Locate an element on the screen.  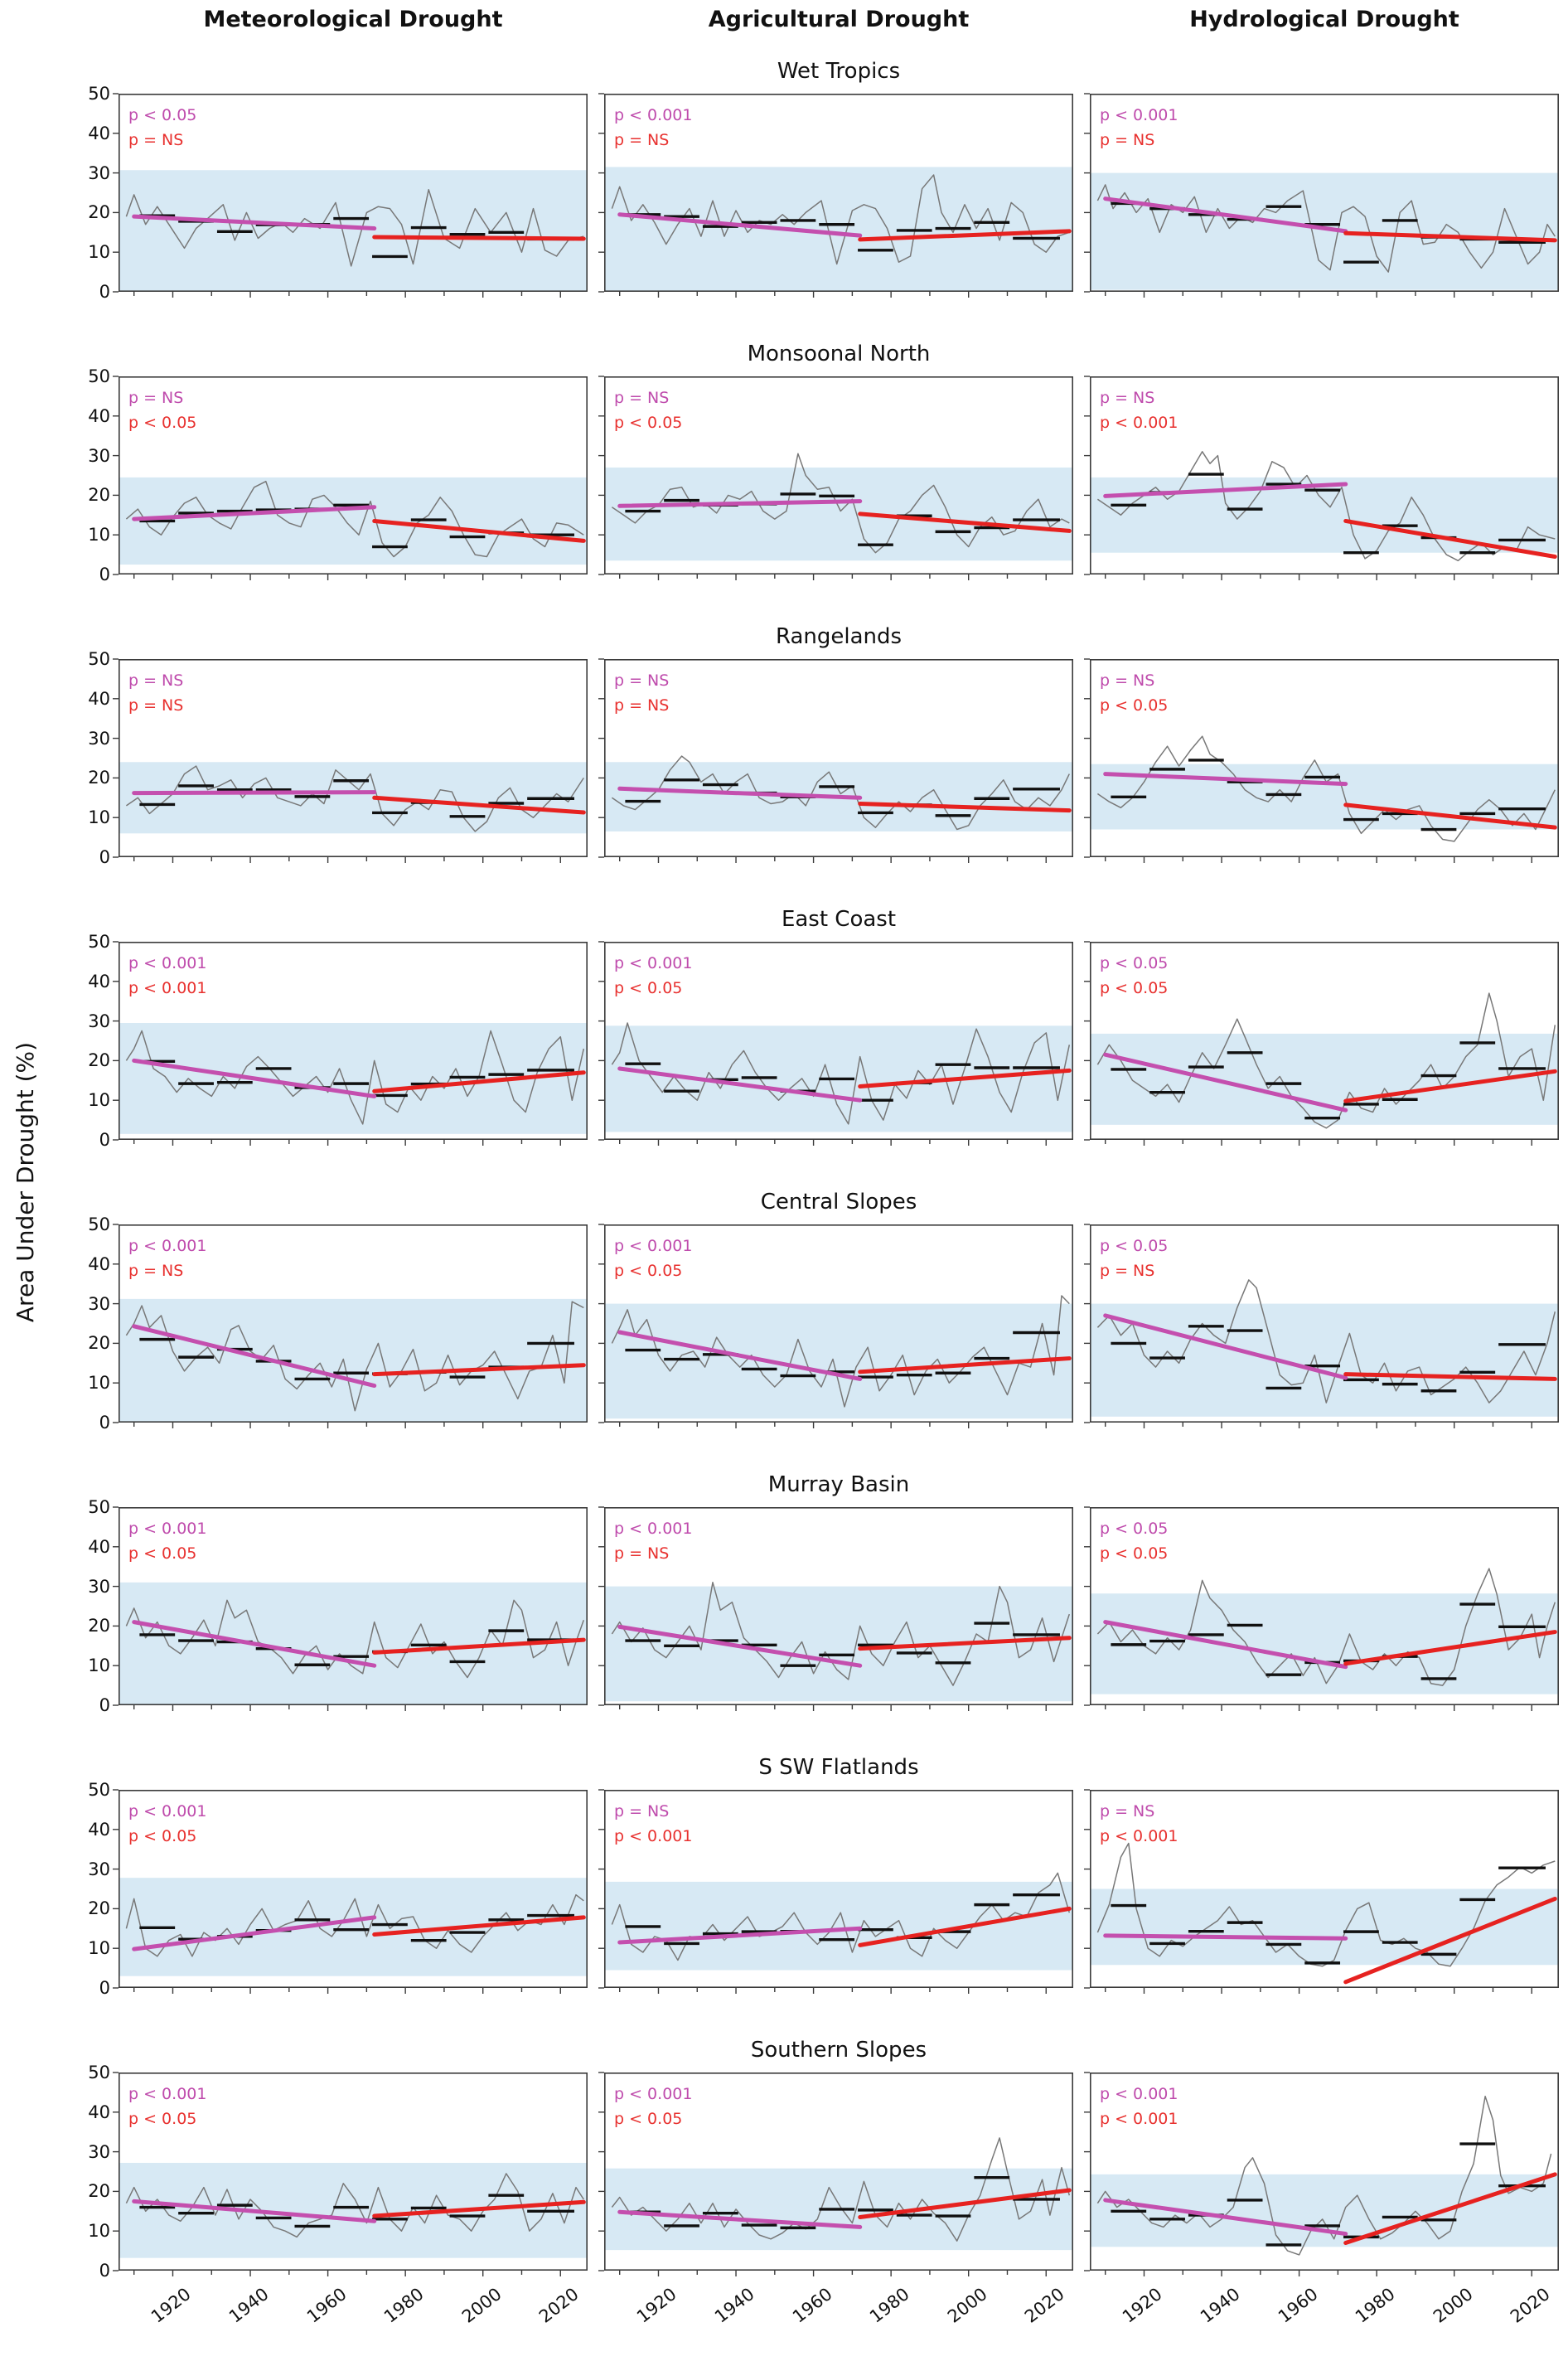
region-title-central-slopes: Central Slopes is located at coordinates (838, 1202).